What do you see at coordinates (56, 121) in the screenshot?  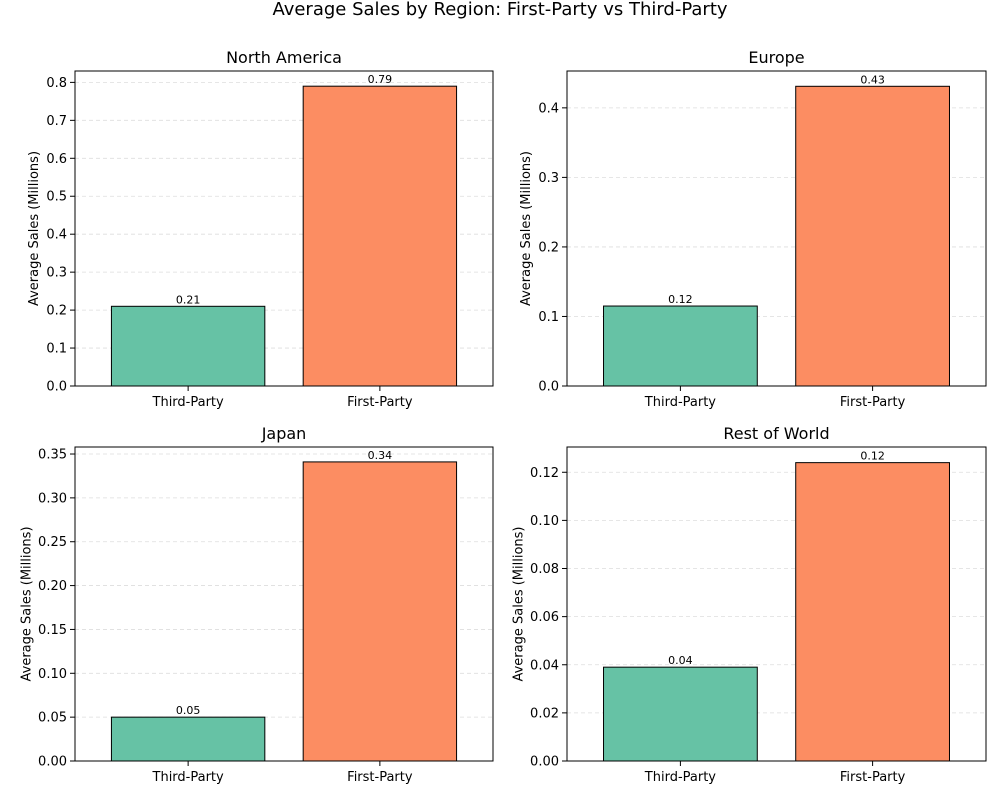 I see `y-tick-label: 0.7` at bounding box center [56, 121].